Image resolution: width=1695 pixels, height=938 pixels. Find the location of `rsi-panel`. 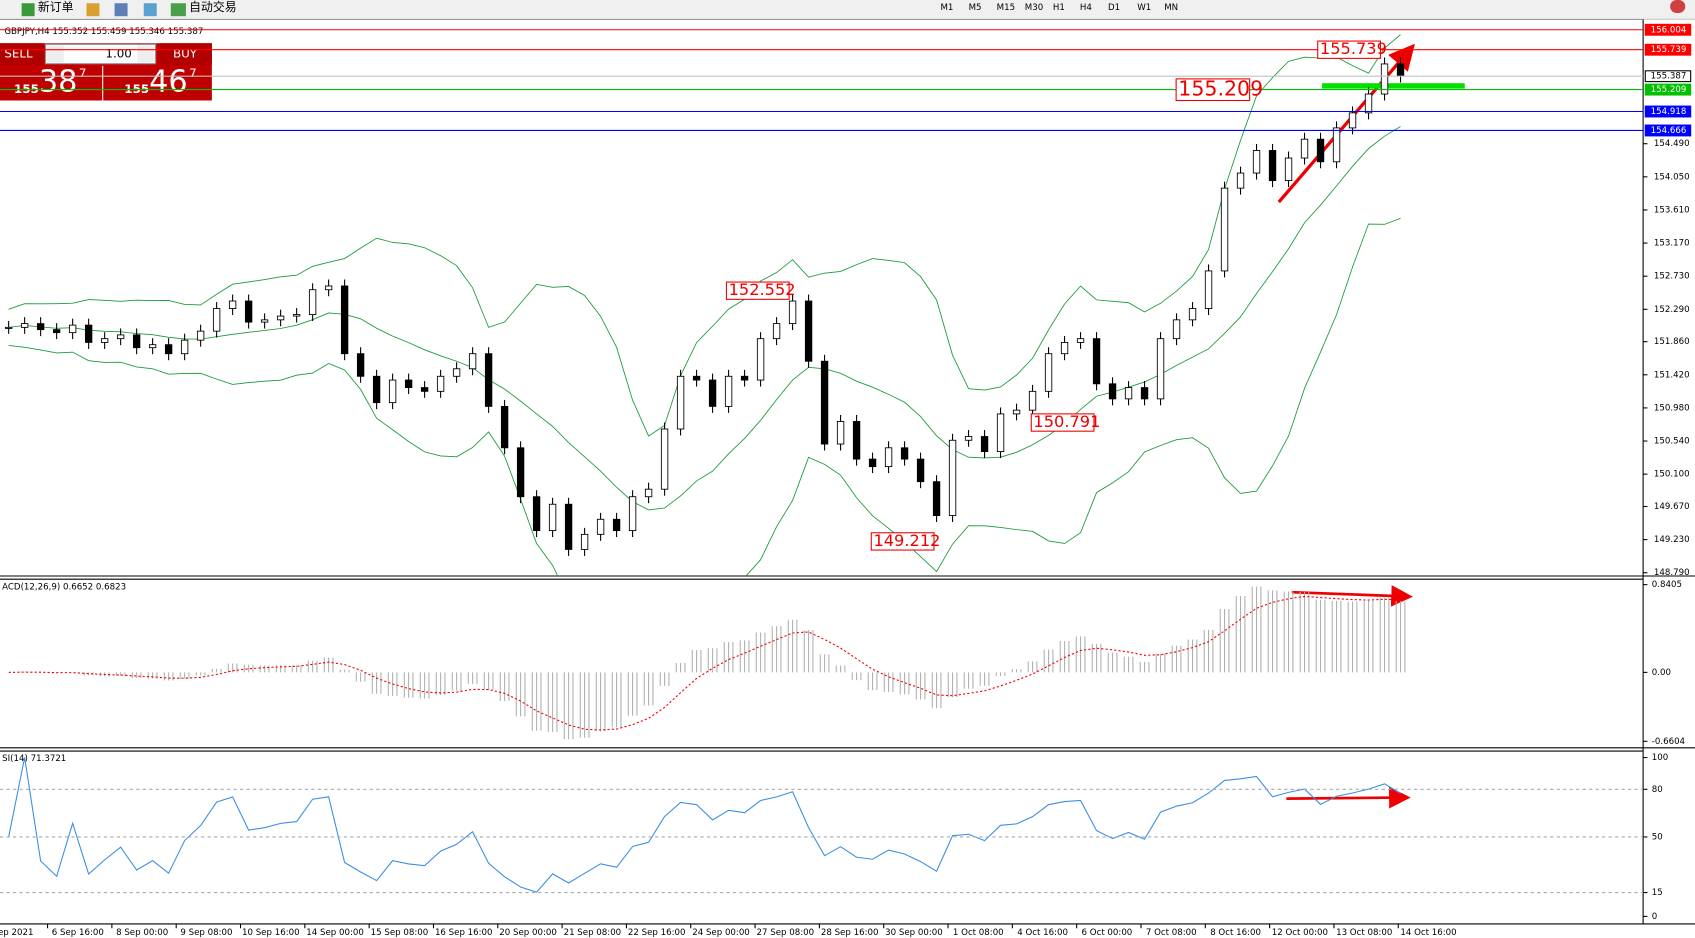

rsi-panel is located at coordinates (704, 825).